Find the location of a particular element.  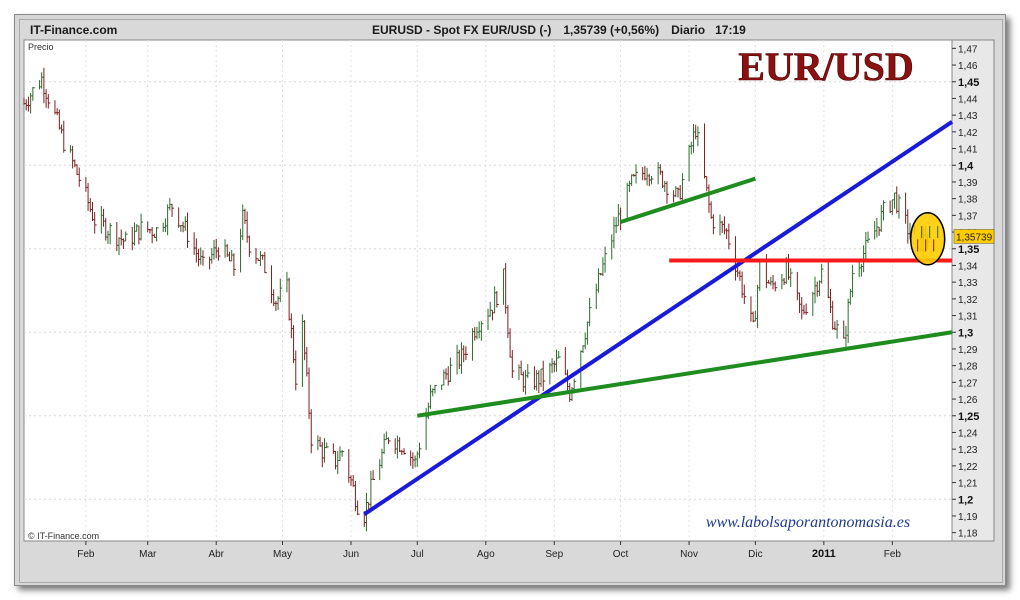

quote-value: 1,35739 (+0,56%) is located at coordinates (611, 30).